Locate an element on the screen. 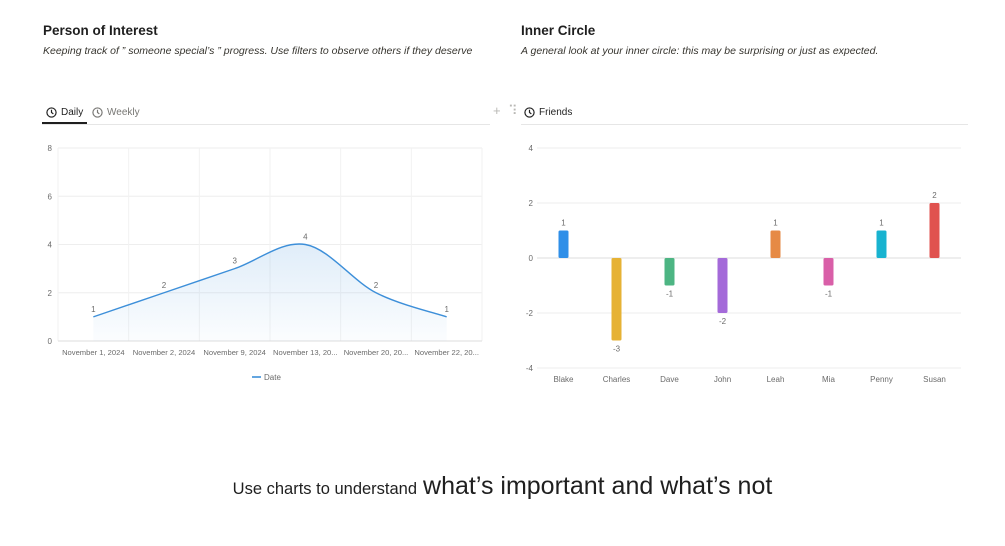  series-line is located at coordinates (270, 280).